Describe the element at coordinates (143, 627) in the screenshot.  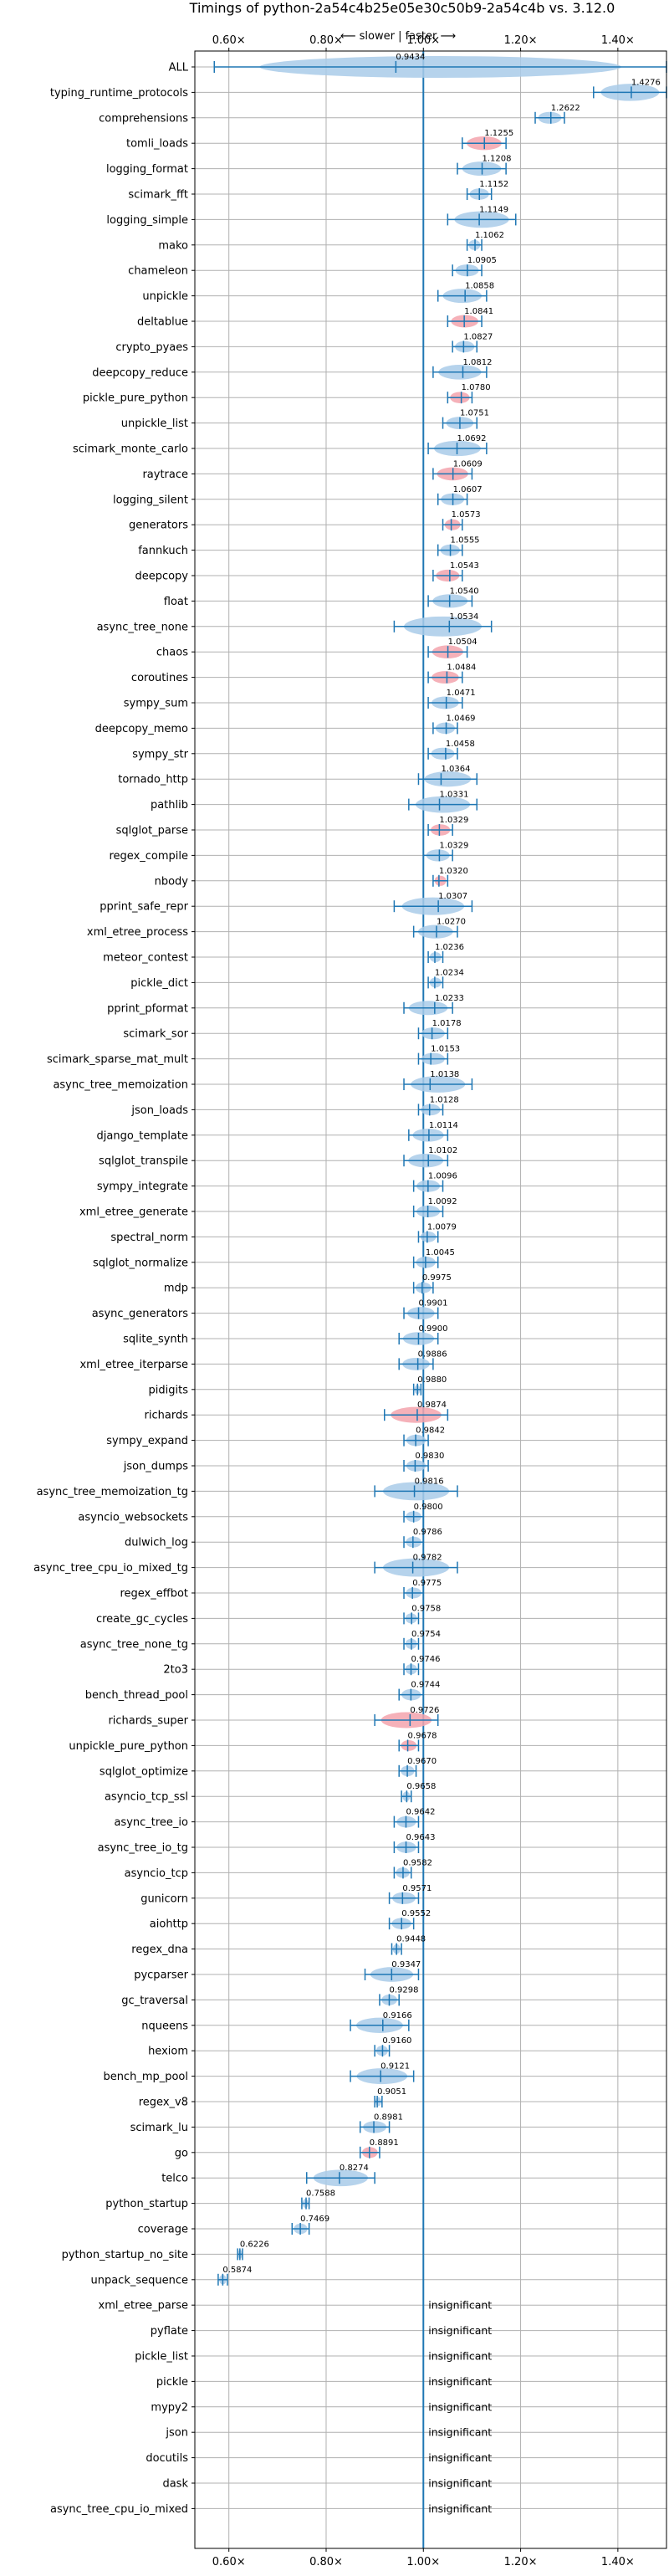
I see `benchmark-name: async_tree_none` at that location.